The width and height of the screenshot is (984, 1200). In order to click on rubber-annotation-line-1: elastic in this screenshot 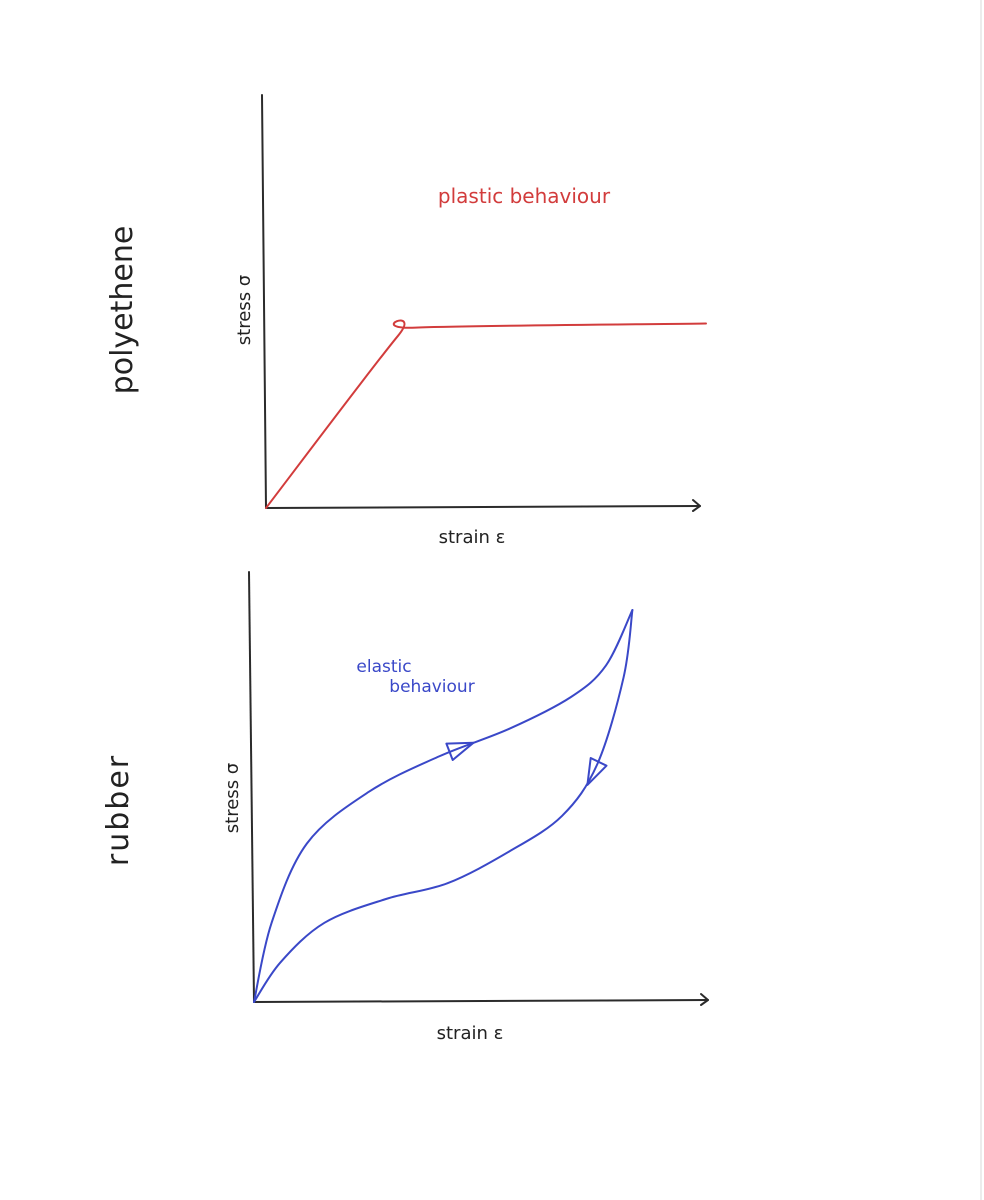, I will do `click(383, 667)`.